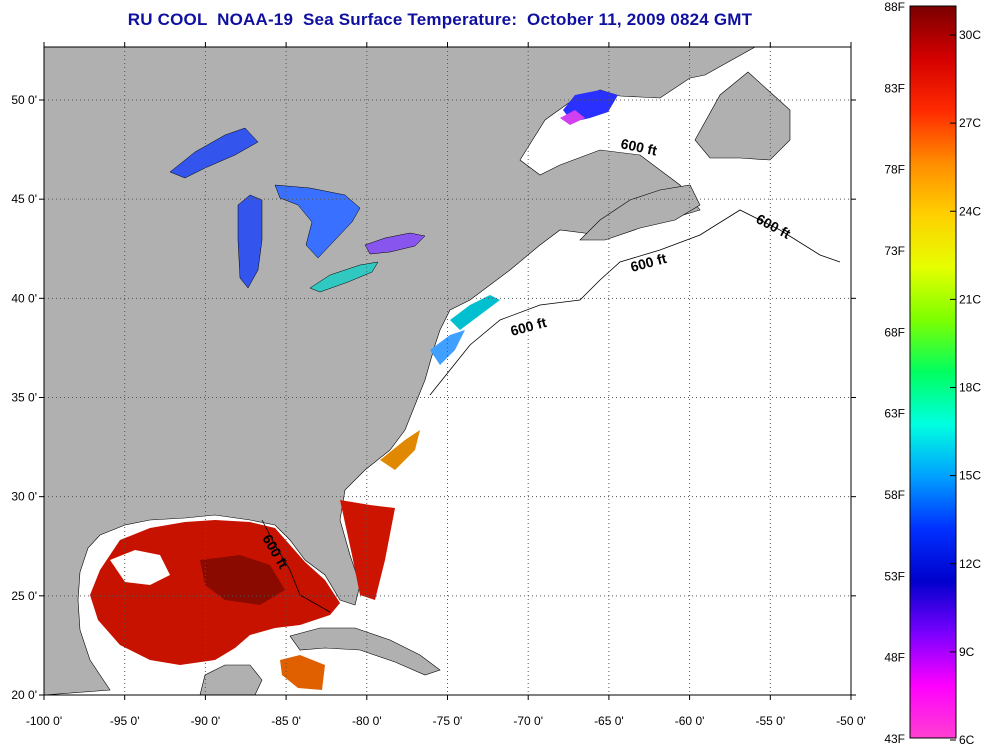 This screenshot has width=984, height=754. What do you see at coordinates (528, 721) in the screenshot?
I see `lon-label: -70 0'` at bounding box center [528, 721].